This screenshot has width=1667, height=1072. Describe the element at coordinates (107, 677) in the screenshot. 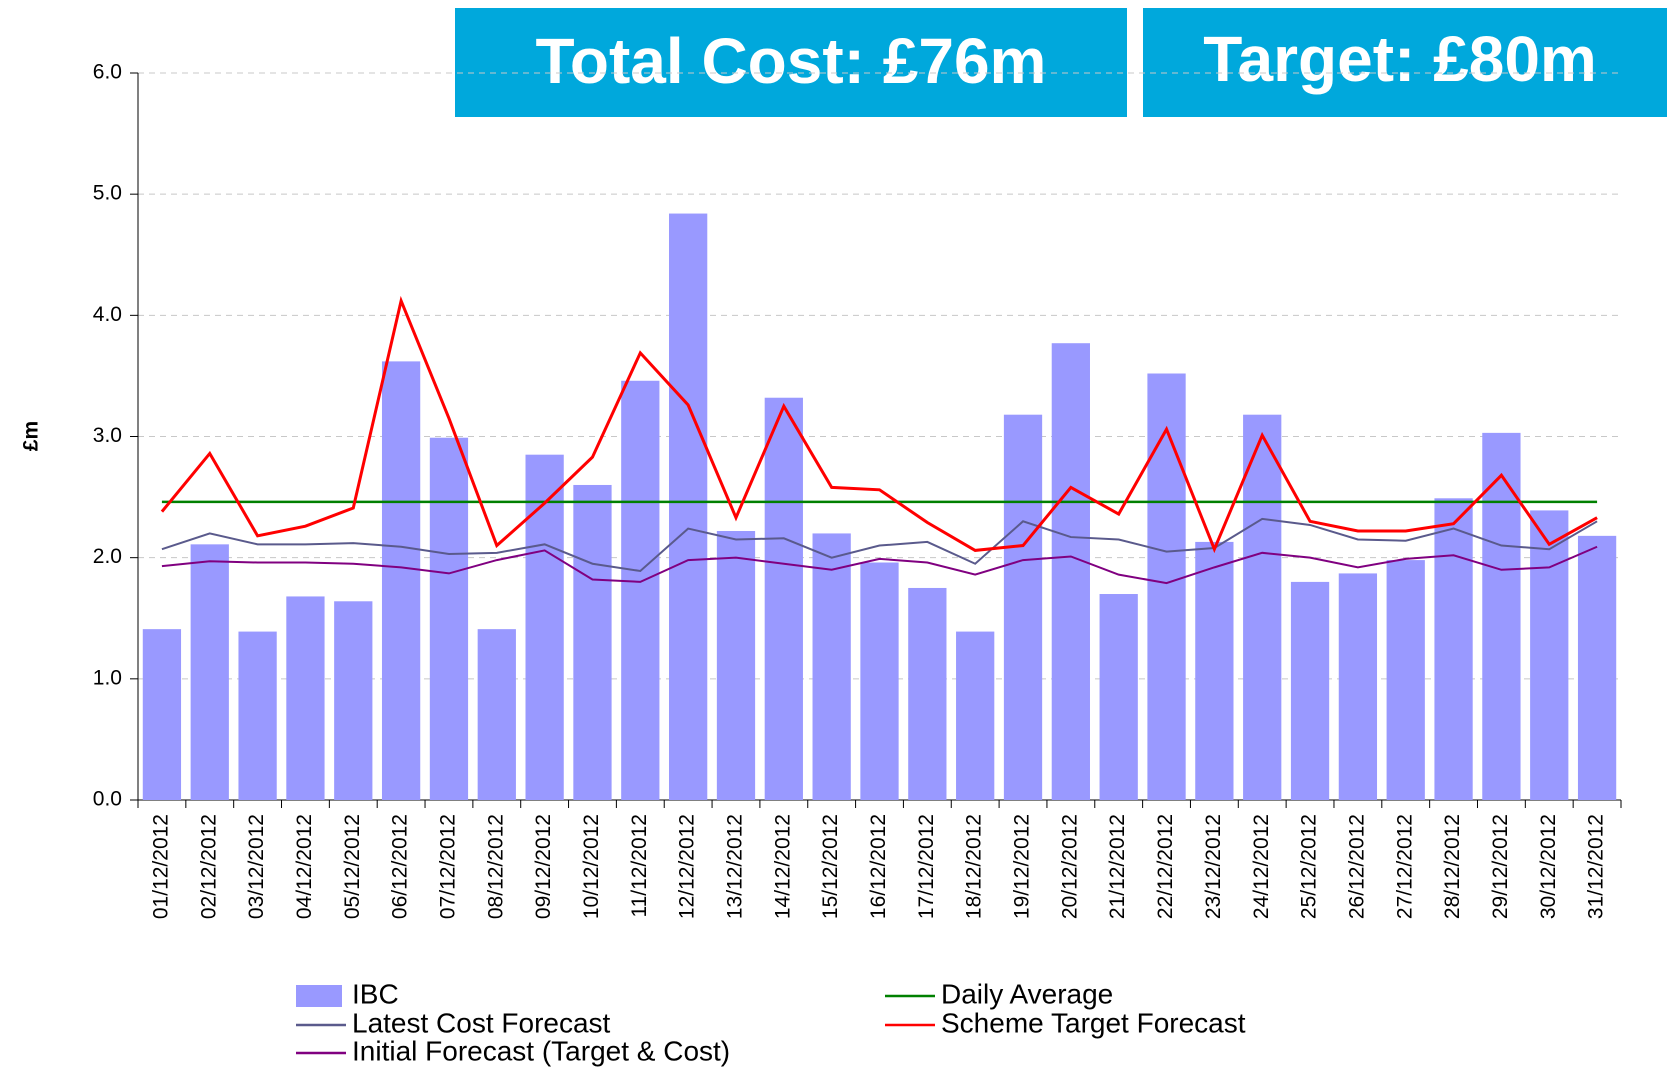

I see `y-tick-label: 1.0` at that location.